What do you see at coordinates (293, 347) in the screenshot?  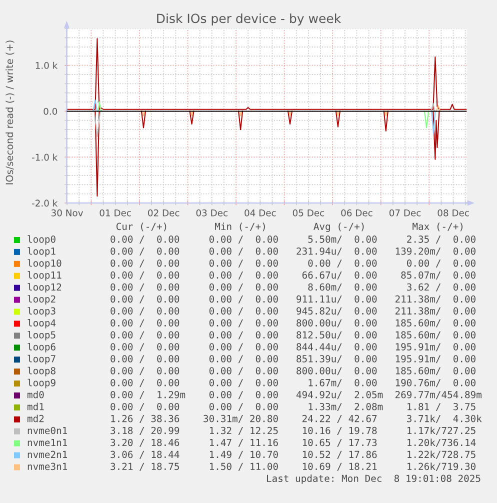 I see `text: 0.00 / 0.00 0.00 / 0.00 844.44u/ 0.00 195.91m/ 0.00` at bounding box center [293, 347].